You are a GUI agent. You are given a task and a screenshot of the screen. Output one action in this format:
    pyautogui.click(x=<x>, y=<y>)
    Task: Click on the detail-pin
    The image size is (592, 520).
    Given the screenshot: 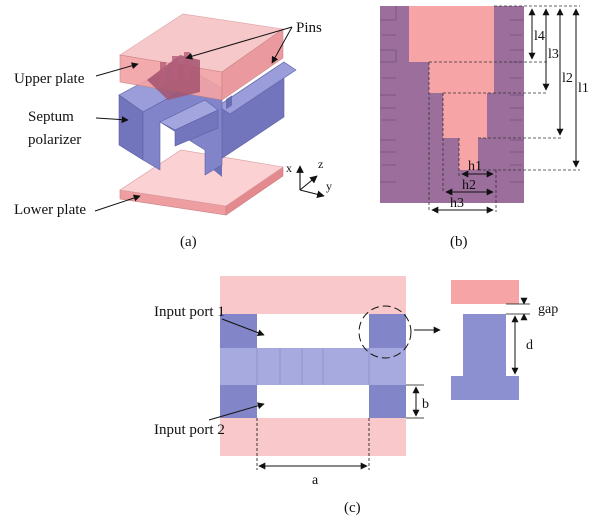 What is the action you would take?
    pyautogui.click(x=484, y=345)
    